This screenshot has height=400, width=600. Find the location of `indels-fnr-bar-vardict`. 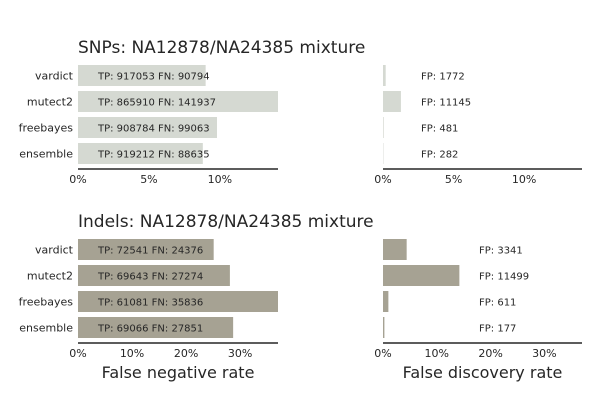

indels-fnr-bar-vardict is located at coordinates (146, 249).